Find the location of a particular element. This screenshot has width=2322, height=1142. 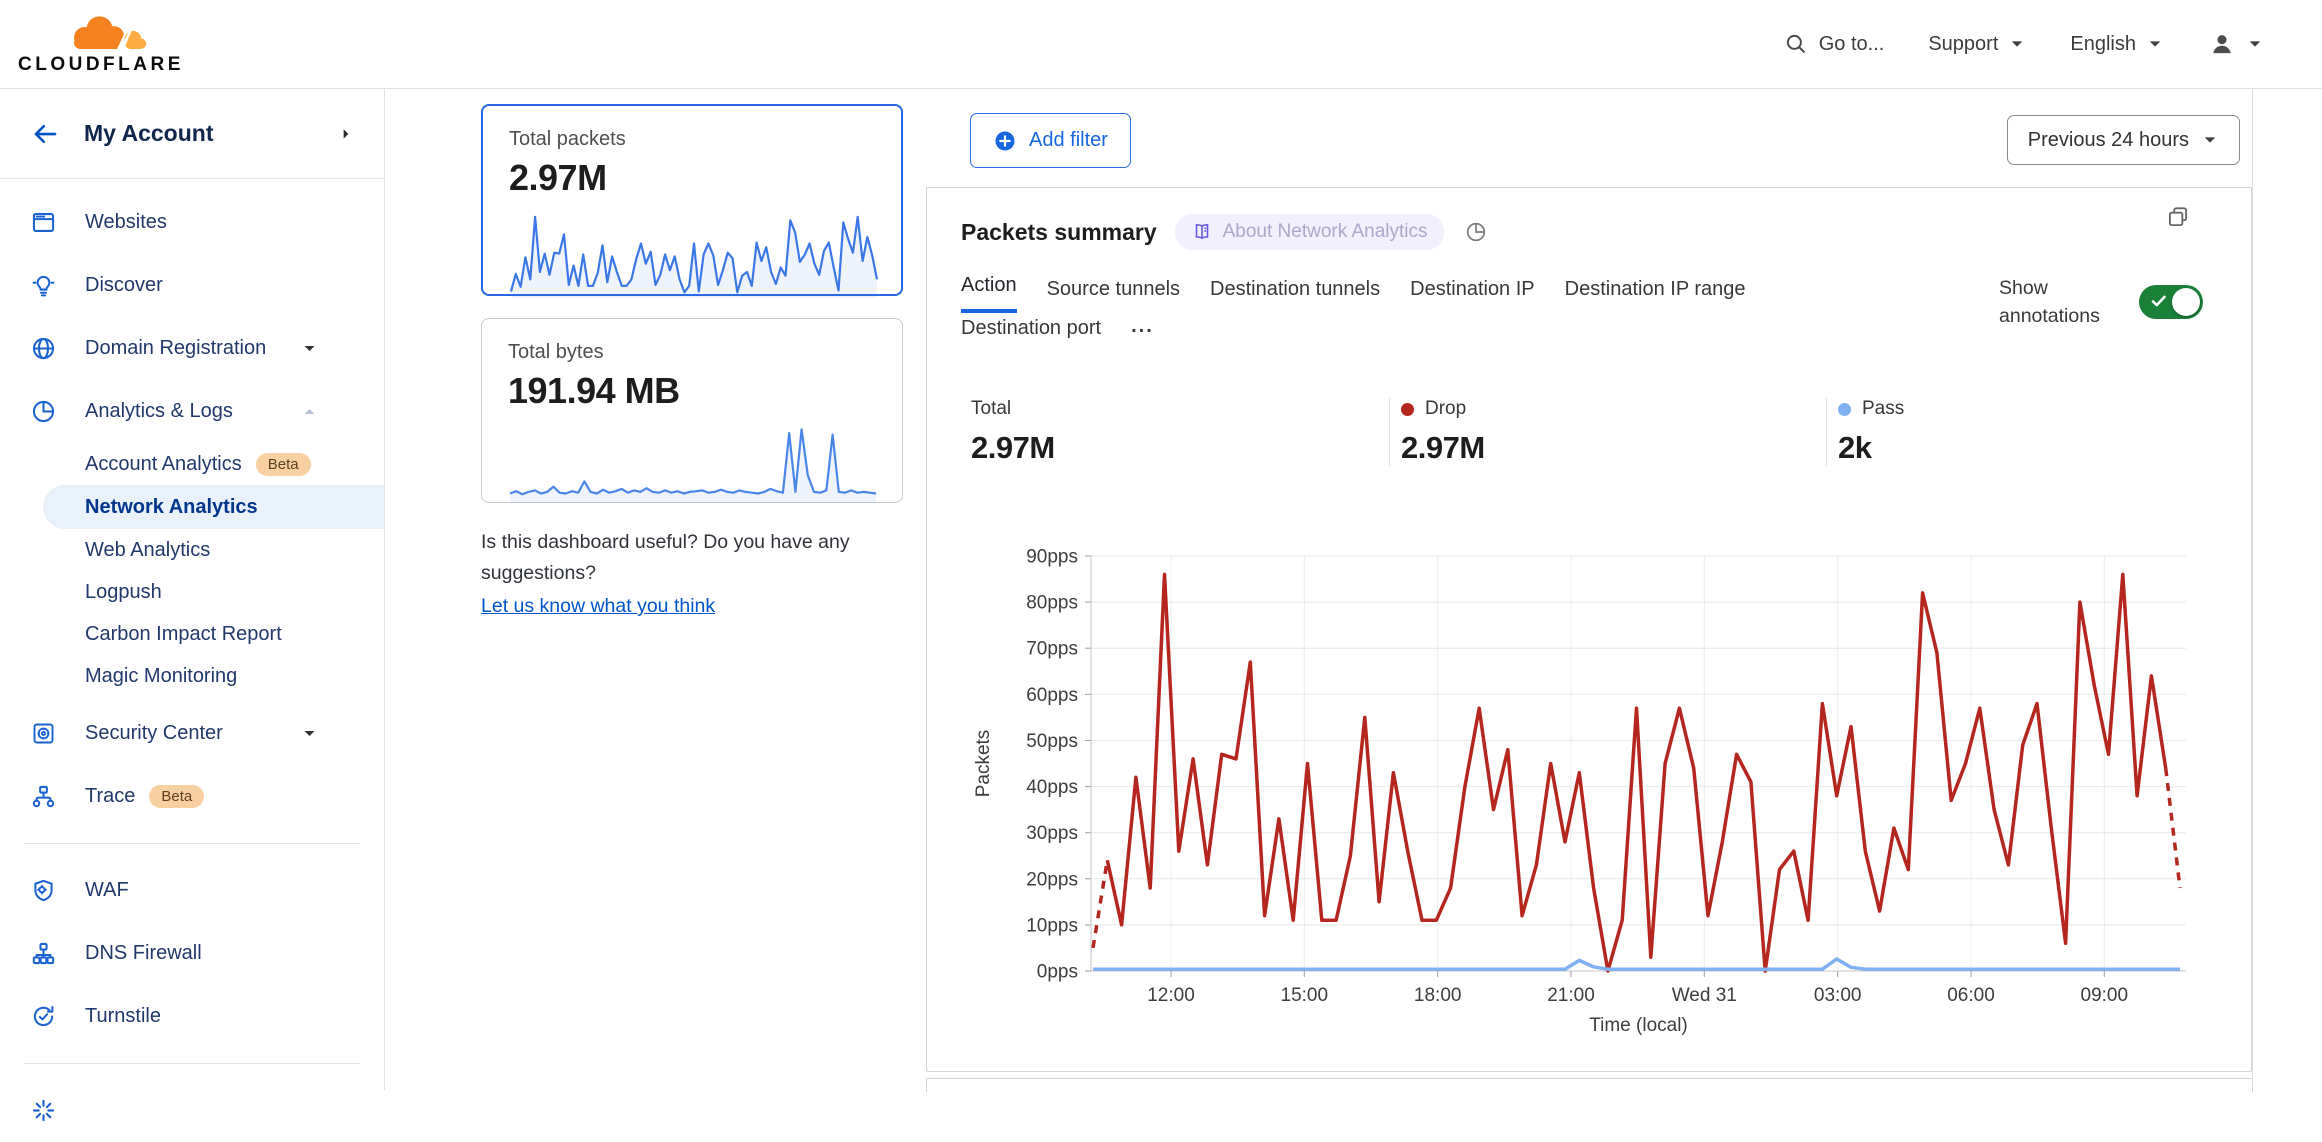

sidebar-item-turnstile: Turnstile is located at coordinates (192, 1016).